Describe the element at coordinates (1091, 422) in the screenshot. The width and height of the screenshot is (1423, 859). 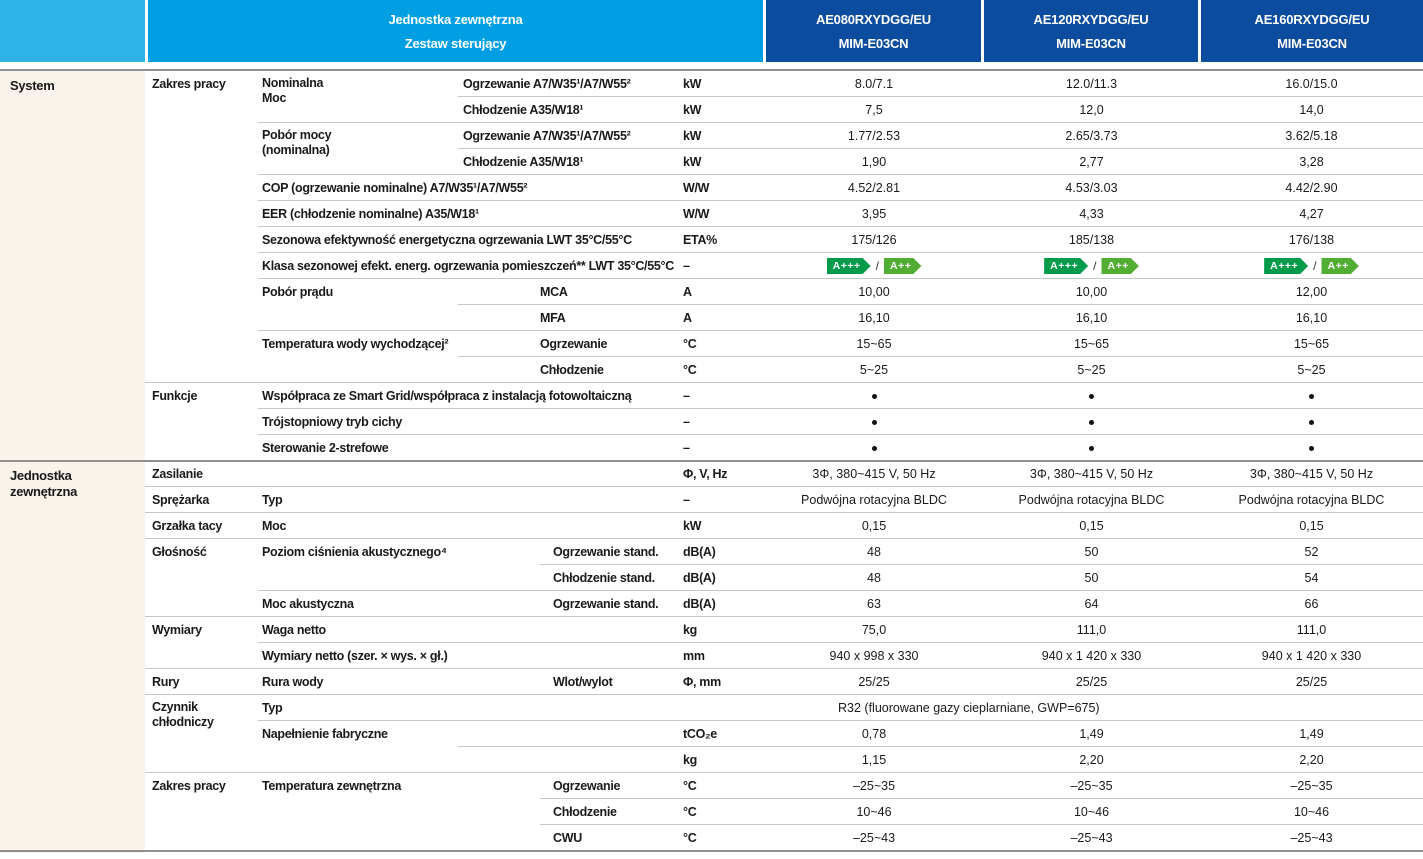
I see `value-cell` at that location.